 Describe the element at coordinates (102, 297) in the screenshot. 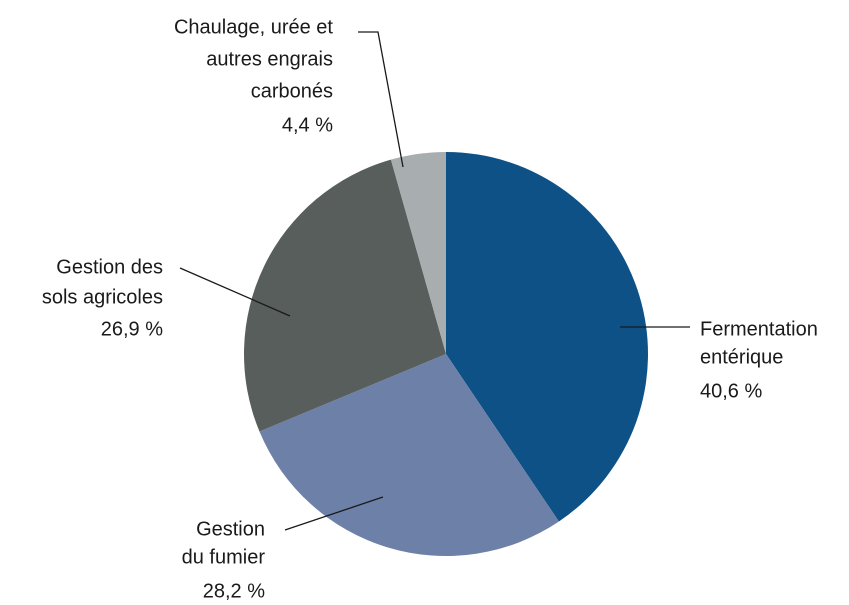

I see `slice-label: sols agricoles` at that location.